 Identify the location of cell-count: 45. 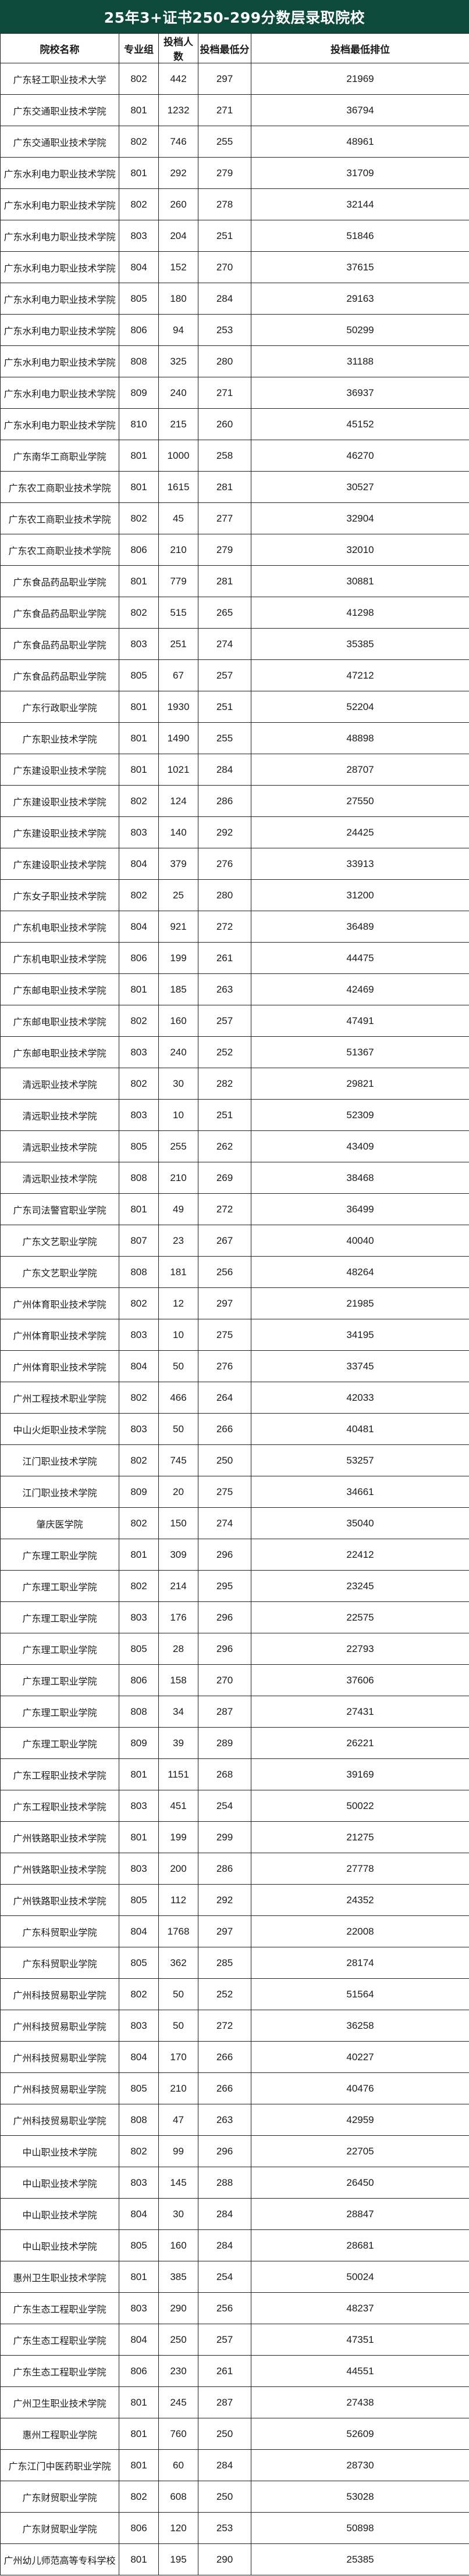
(178, 518).